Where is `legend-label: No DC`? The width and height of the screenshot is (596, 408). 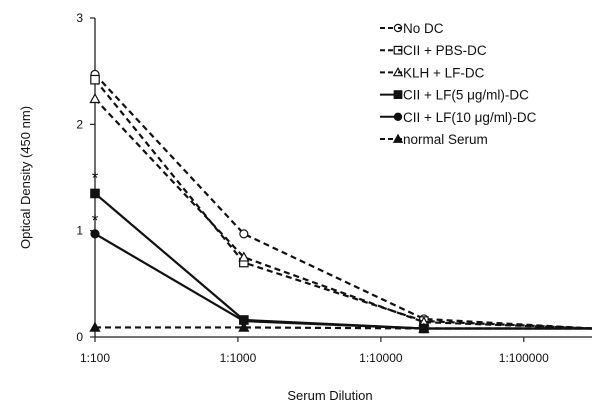 legend-label: No DC is located at coordinates (423, 28).